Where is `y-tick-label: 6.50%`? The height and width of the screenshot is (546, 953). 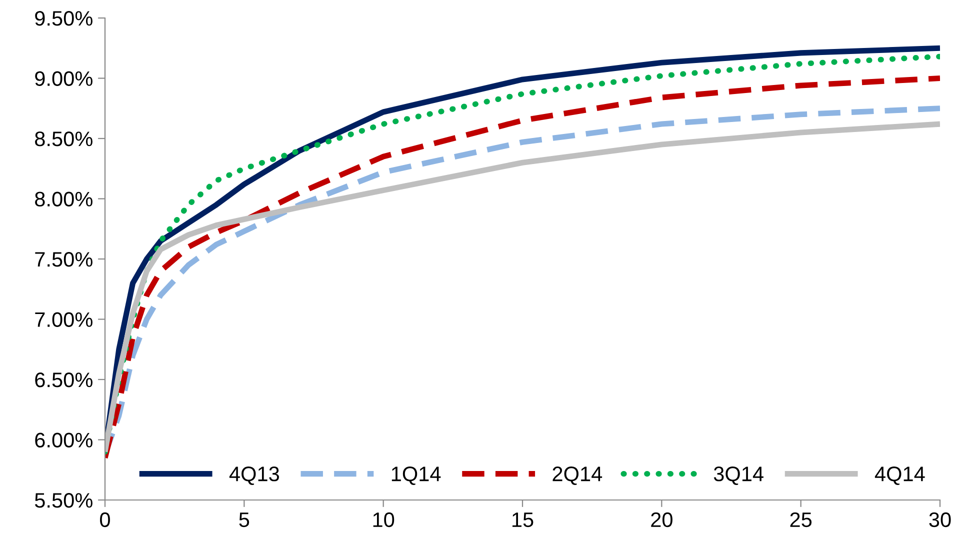
y-tick-label: 6.50% is located at coordinates (63, 380).